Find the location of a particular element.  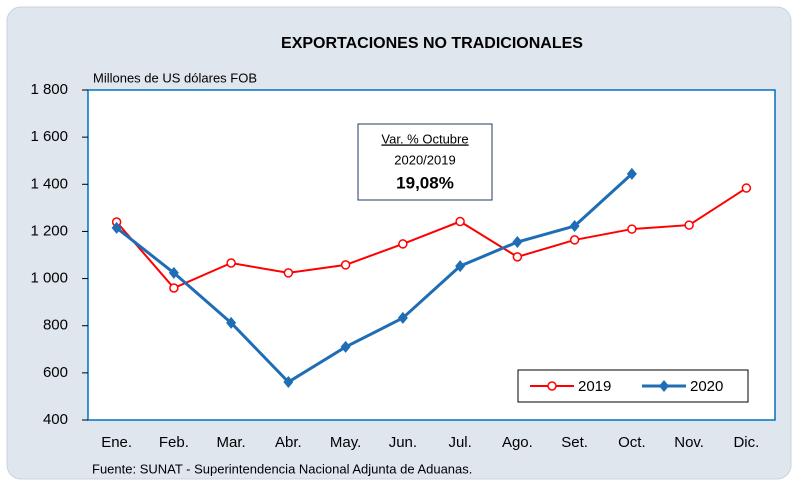

x-tick-label: May. is located at coordinates (345, 442).